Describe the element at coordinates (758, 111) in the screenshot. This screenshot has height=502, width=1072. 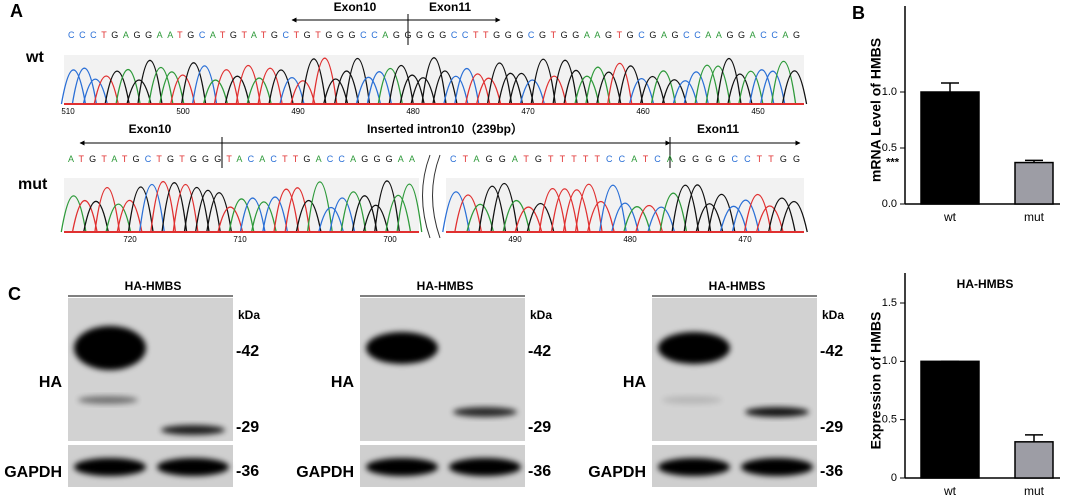
I see `position-label: 450` at that location.